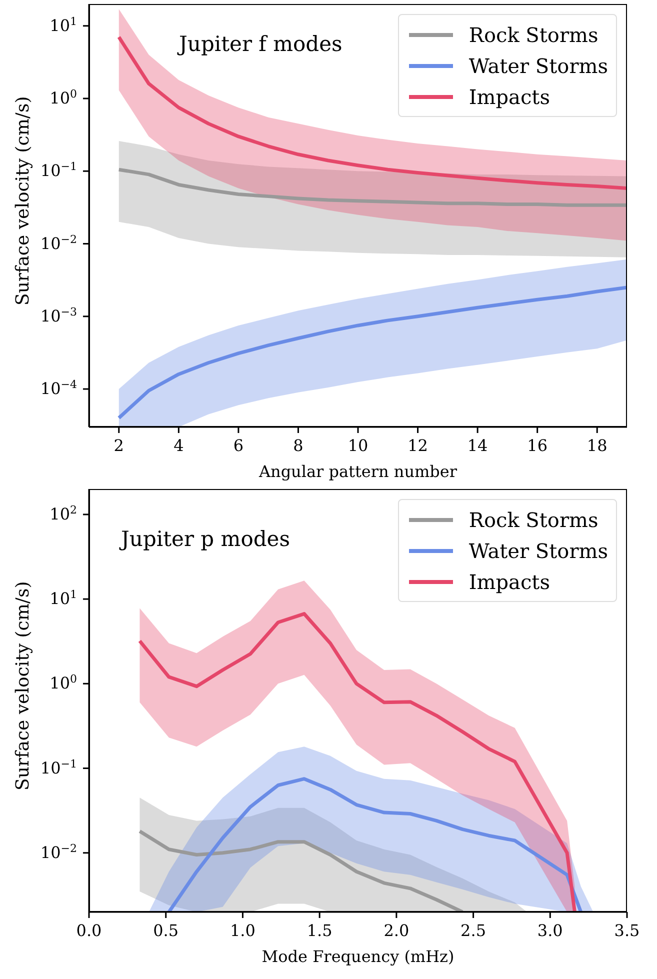 The width and height of the screenshot is (657, 979). What do you see at coordinates (418, 445) in the screenshot?
I see `x-tick-label: 12` at bounding box center [418, 445].